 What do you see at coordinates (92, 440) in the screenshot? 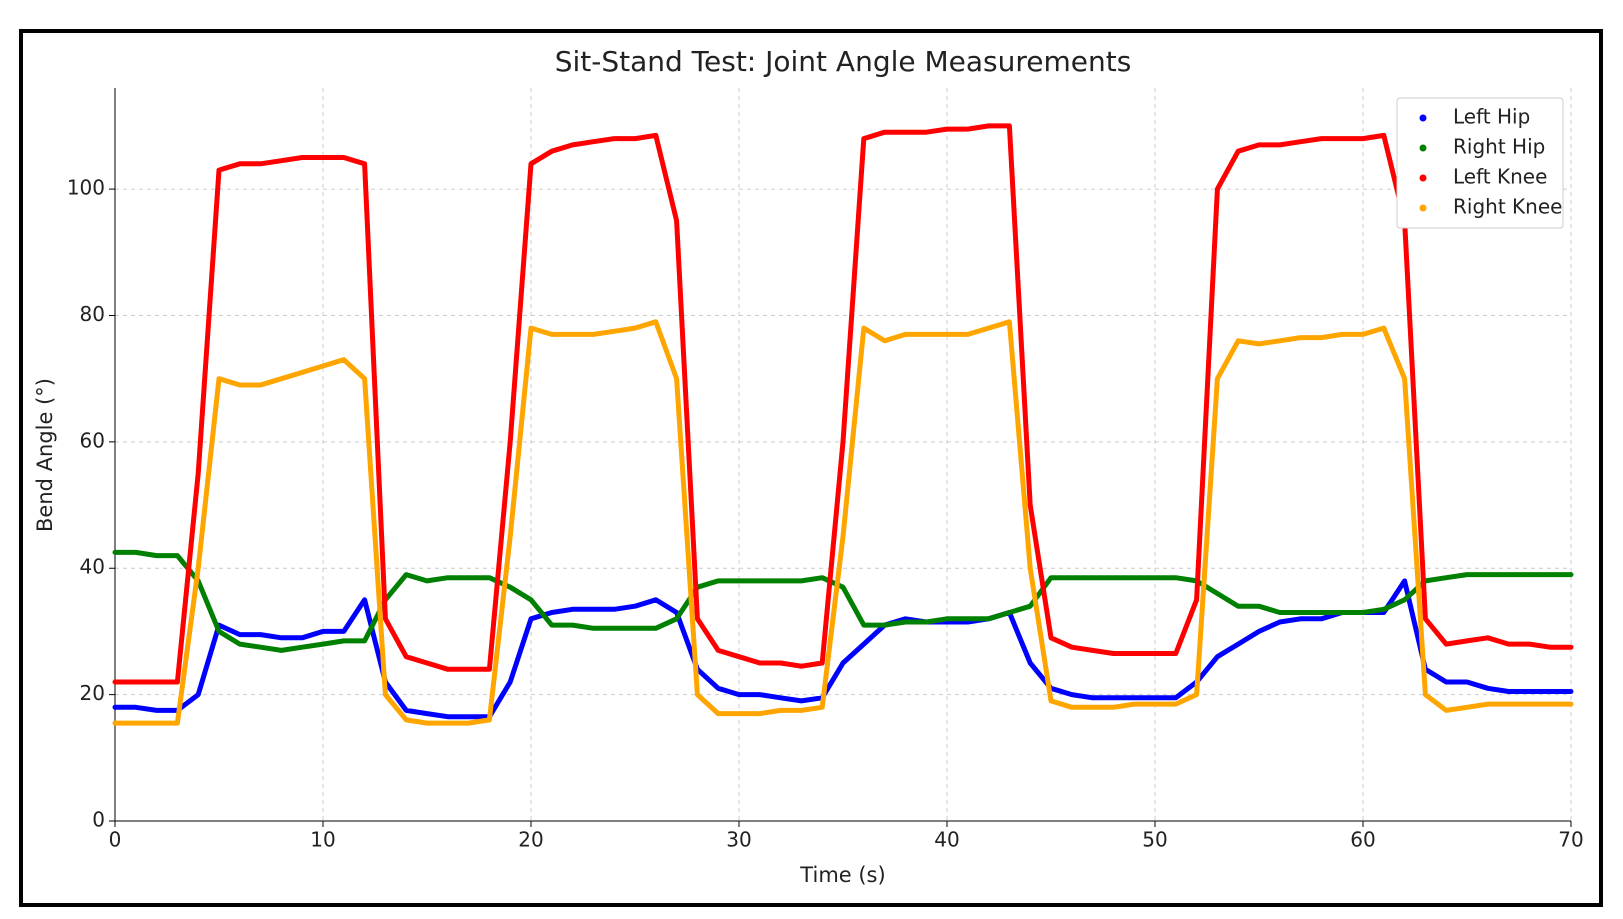
I see `y-tick-label: 60` at bounding box center [92, 440].